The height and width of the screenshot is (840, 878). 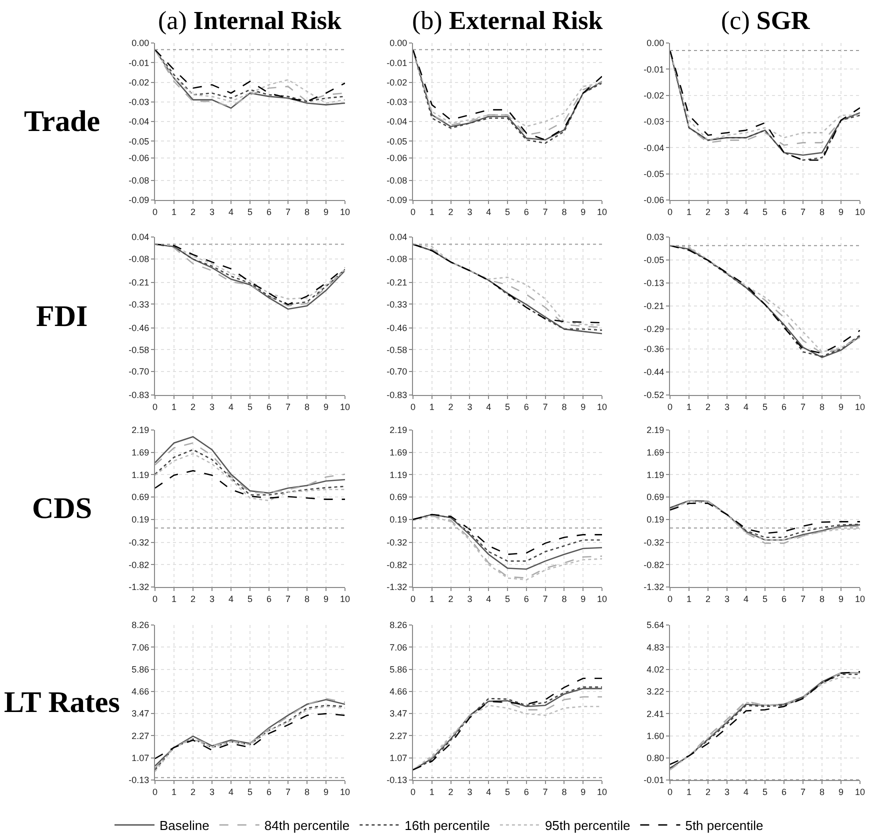 What do you see at coordinates (655, 647) in the screenshot?
I see `y-tick-label: 4.83` at bounding box center [655, 647].